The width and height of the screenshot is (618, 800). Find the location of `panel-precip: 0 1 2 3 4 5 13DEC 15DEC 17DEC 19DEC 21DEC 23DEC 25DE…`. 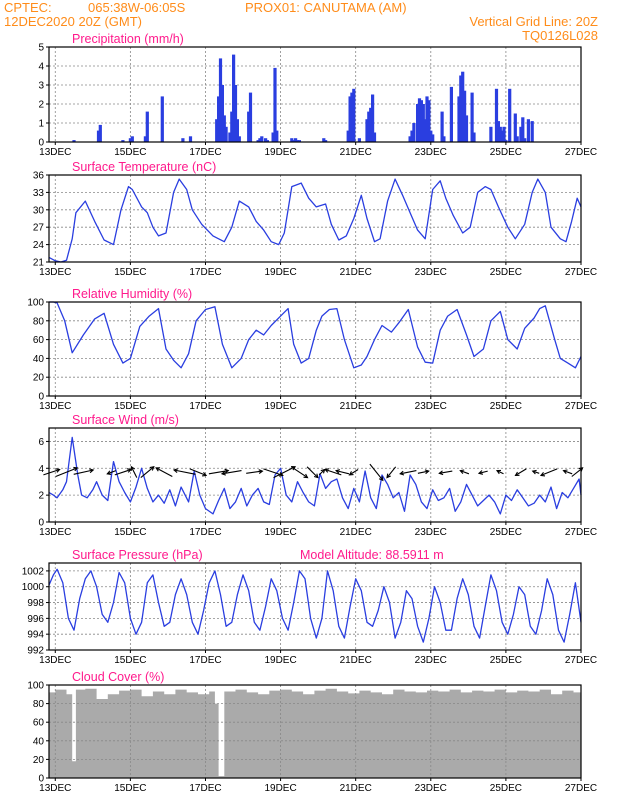

panel-precip: 0 1 2 3 4 5 13DEC 15DEC 17DEC 19DEC 21DEC 23DEC 25DE… is located at coordinates (317, 95).